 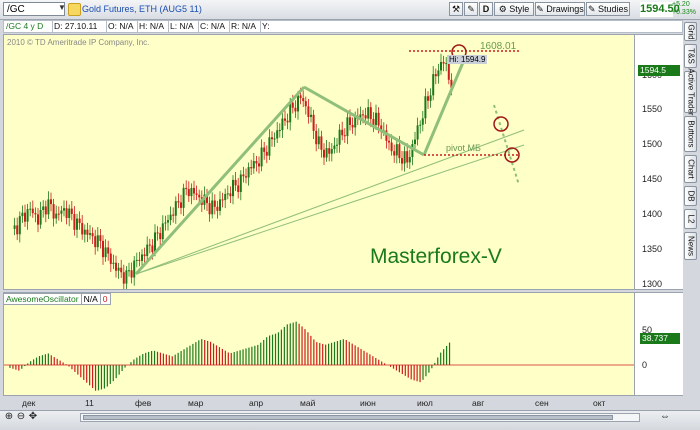 I want to click on tool-icon: ✎, so click(x=471, y=9).